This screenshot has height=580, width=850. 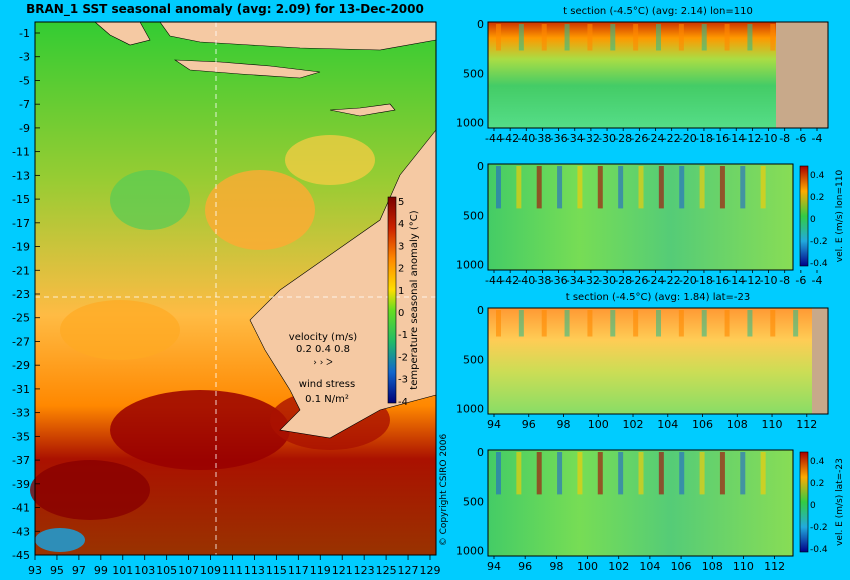 What do you see at coordinates (667, 424) in the screenshot?
I see `section-x-tick-label: 104` at bounding box center [667, 424].